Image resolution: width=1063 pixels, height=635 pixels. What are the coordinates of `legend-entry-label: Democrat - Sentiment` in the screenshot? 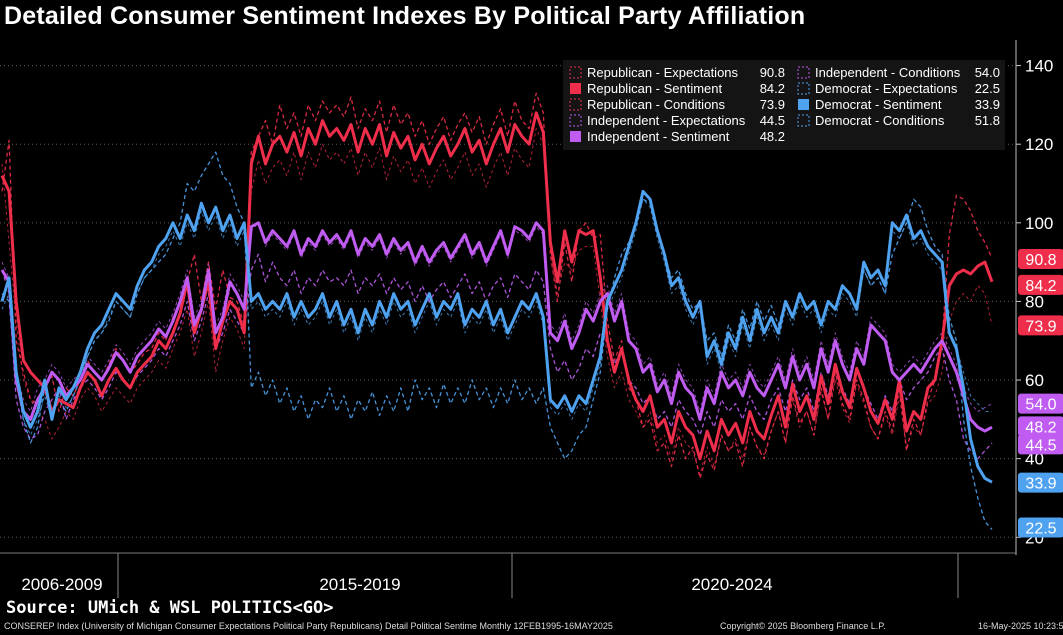 It's located at (878, 104).